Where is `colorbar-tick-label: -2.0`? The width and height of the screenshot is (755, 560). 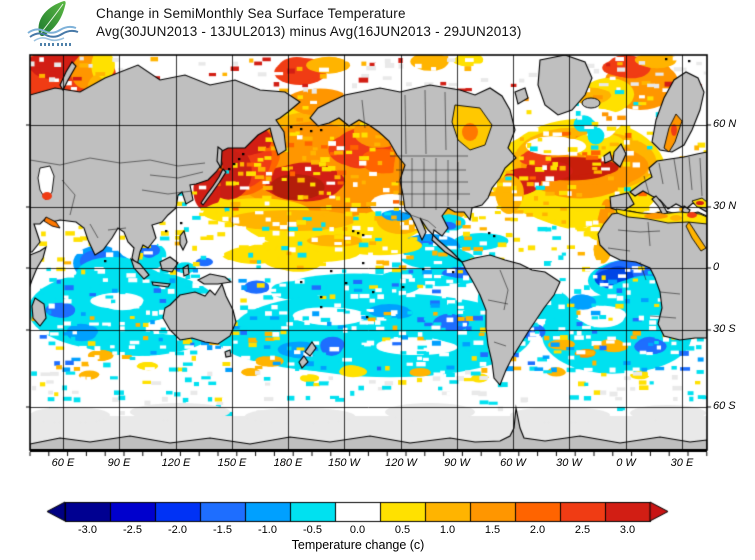
colorbar-tick-label: -2.0 is located at coordinates (177, 530).